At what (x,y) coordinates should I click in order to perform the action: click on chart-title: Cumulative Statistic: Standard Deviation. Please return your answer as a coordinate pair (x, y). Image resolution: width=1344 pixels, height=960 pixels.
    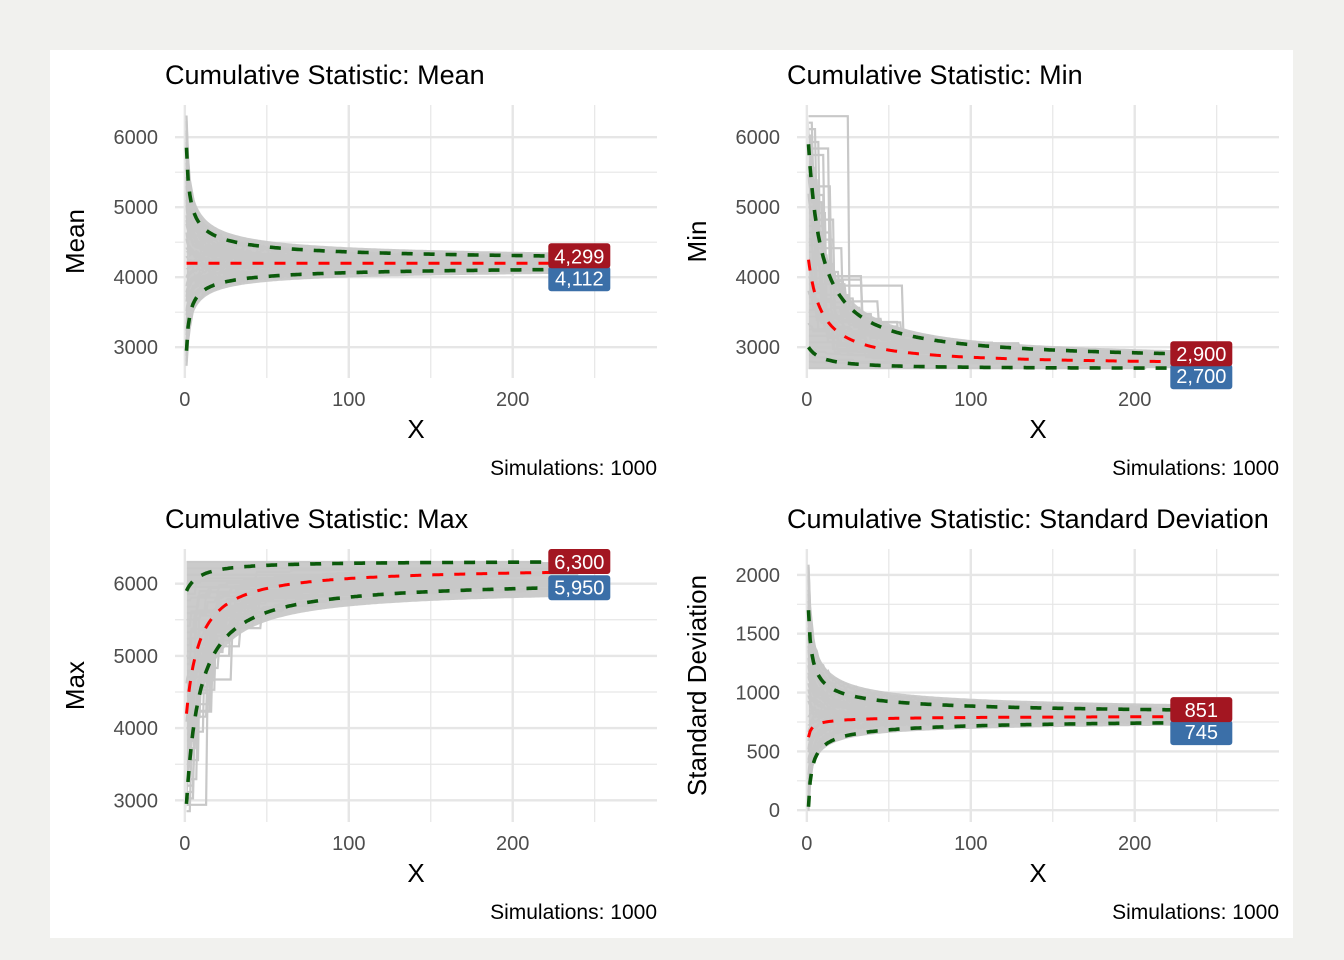
    Looking at the image, I should click on (1028, 519).